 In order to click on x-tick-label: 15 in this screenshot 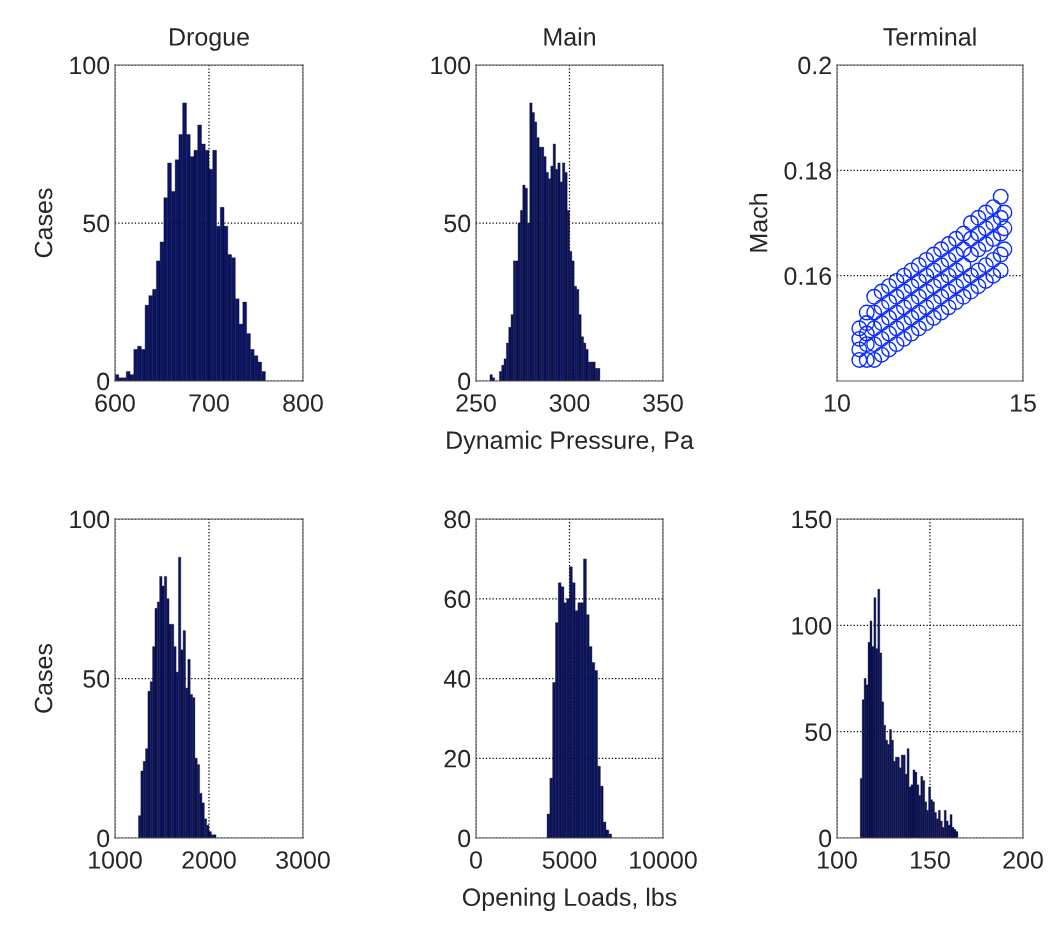, I will do `click(1023, 403)`.